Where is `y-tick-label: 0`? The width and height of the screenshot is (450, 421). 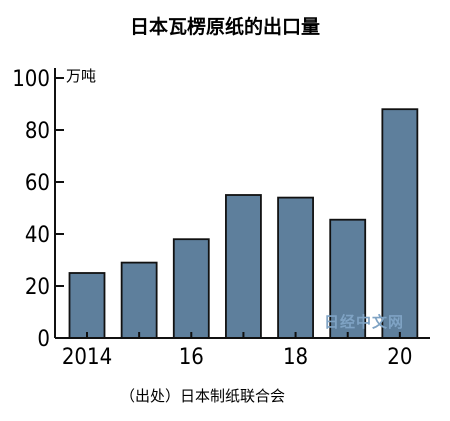 y-tick-label: 0 is located at coordinates (43, 339).